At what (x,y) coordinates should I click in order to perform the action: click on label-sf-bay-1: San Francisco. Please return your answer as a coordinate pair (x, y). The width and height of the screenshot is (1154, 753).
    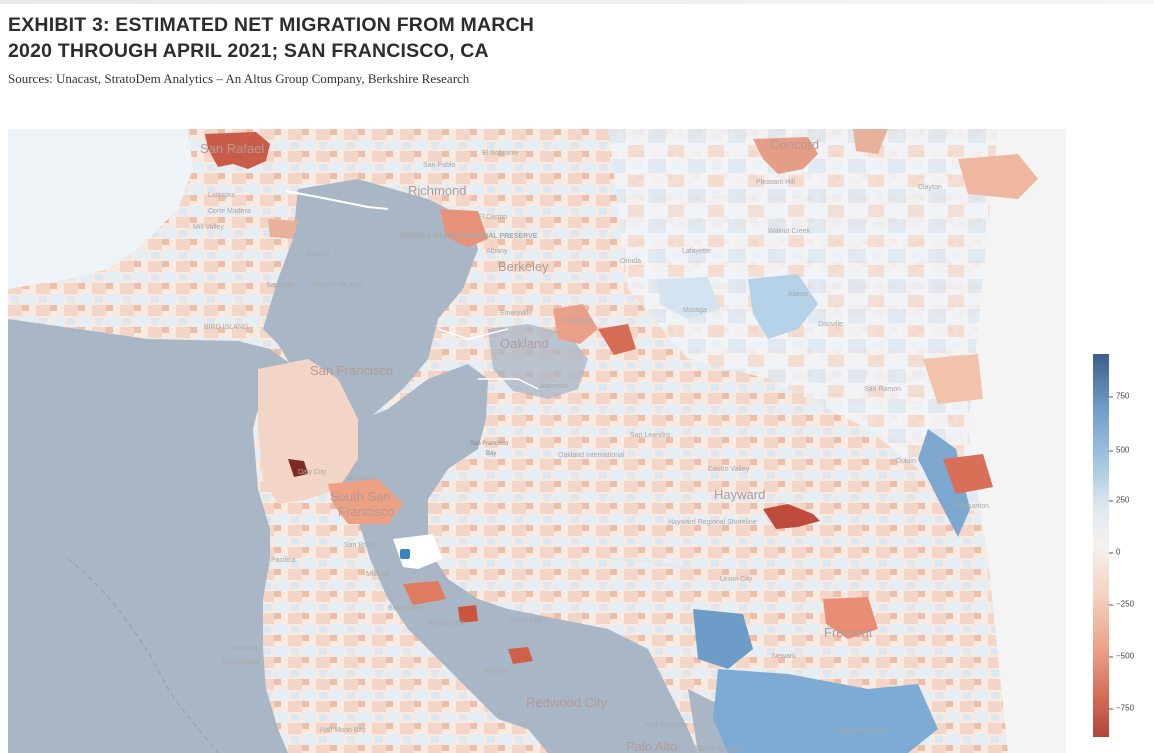
    Looking at the image, I should click on (489, 444).